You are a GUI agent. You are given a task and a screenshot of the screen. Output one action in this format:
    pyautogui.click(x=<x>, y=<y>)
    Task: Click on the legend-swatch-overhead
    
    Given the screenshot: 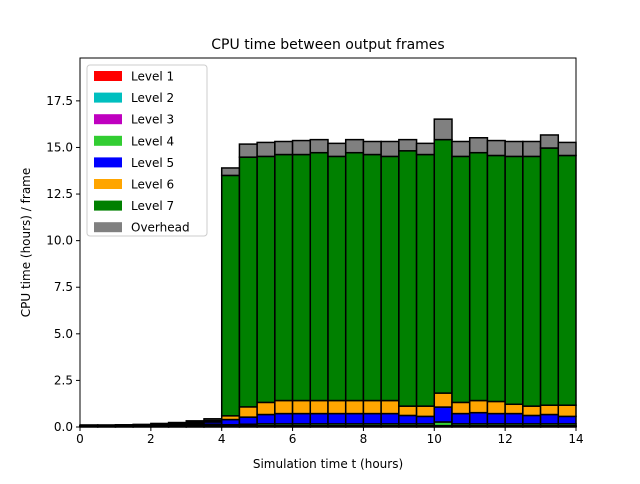 What is the action you would take?
    pyautogui.click(x=108, y=227)
    